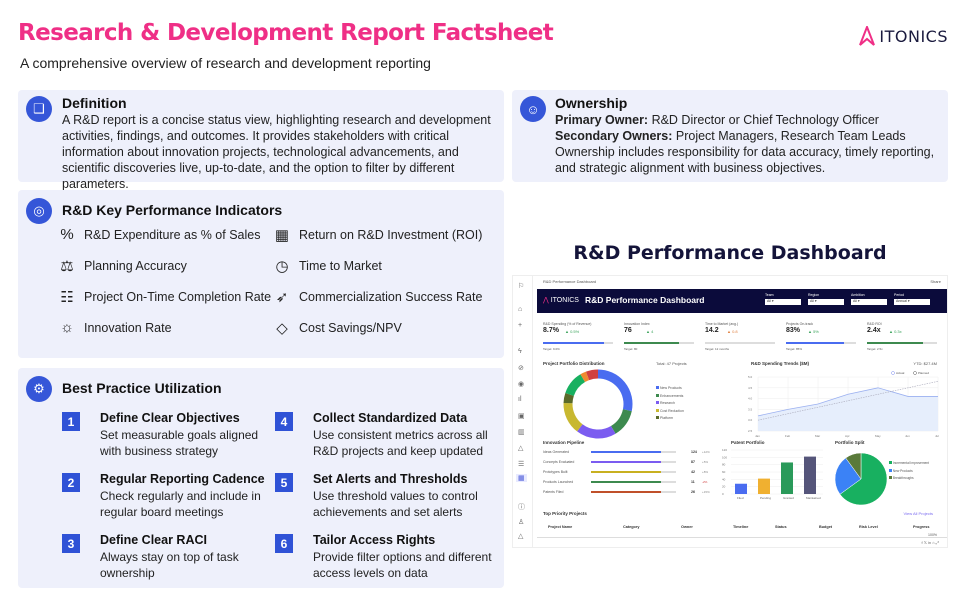 The width and height of the screenshot is (966, 607). I want to click on x-tick: Pending, so click(765, 498).